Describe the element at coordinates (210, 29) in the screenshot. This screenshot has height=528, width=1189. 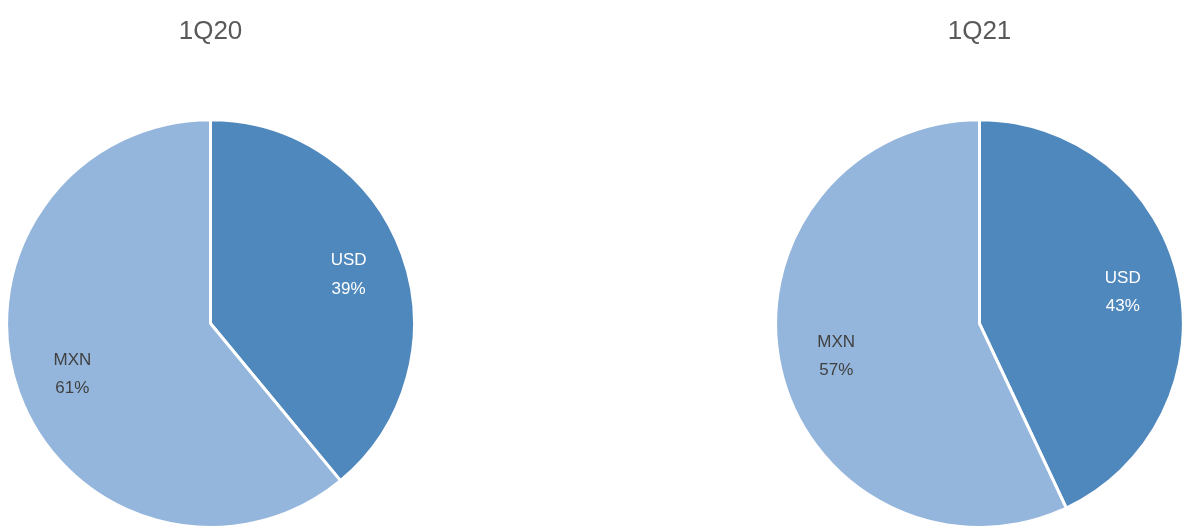
I see `chart-title: 1Q20` at that location.